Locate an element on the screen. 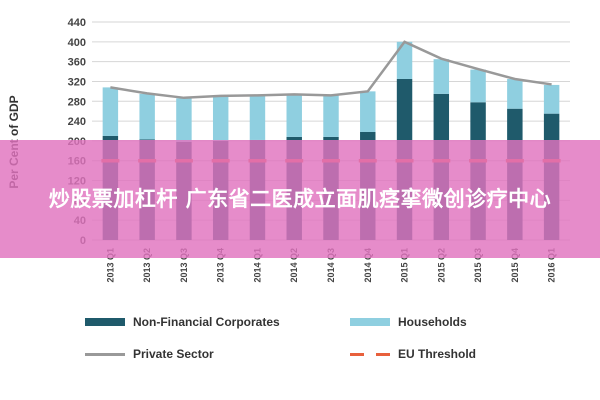 The image size is (600, 400). legend-swatch-nonfinancial is located at coordinates (105, 322).